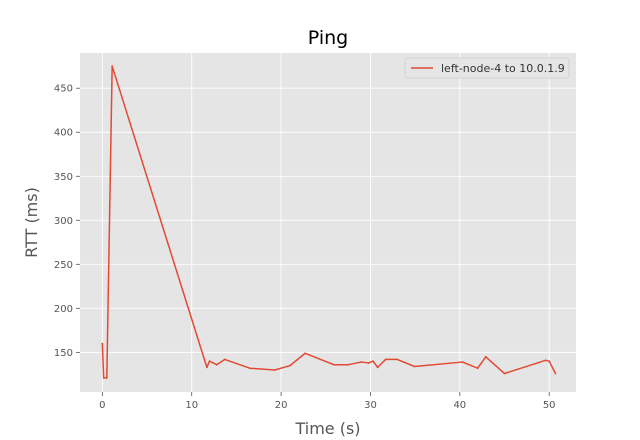 This screenshot has width=640, height=440. I want to click on y-tick-label: 150, so click(63, 353).